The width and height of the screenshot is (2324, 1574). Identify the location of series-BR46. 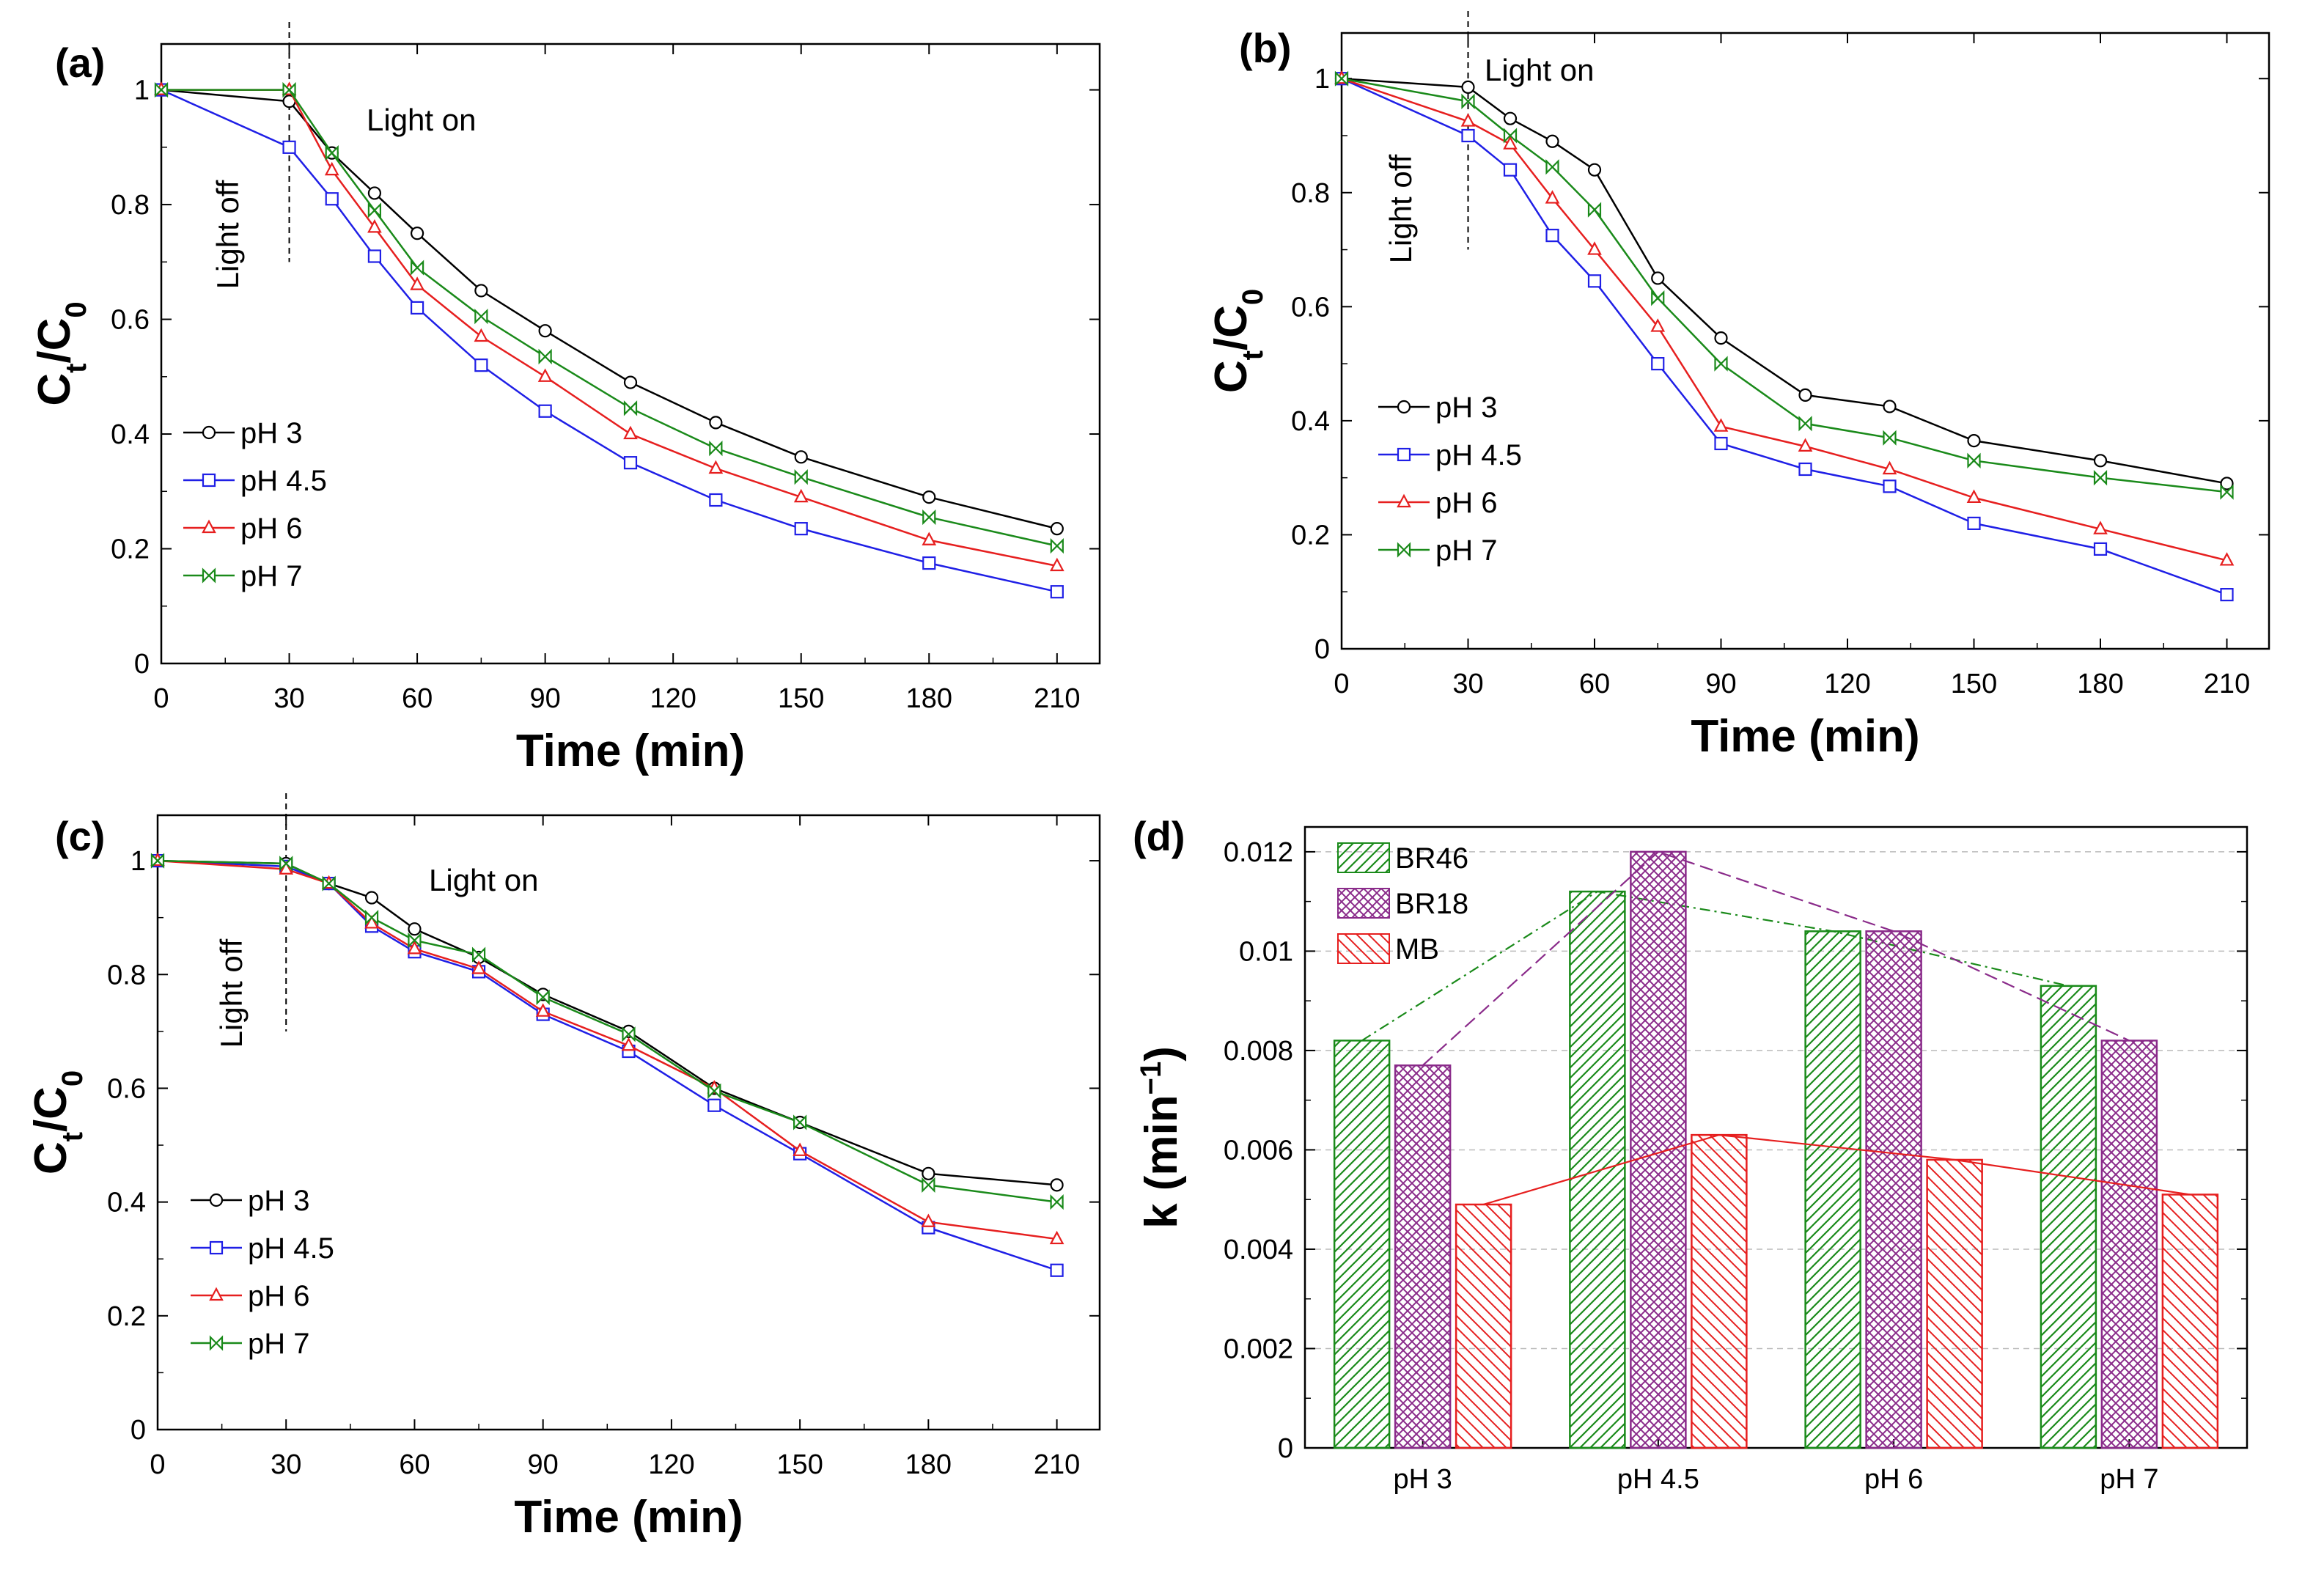
(1715, 1170).